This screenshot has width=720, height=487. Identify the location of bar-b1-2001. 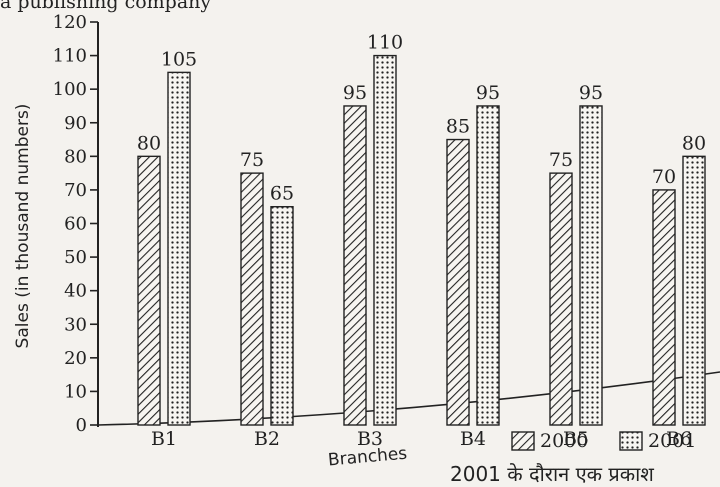
(179, 248).